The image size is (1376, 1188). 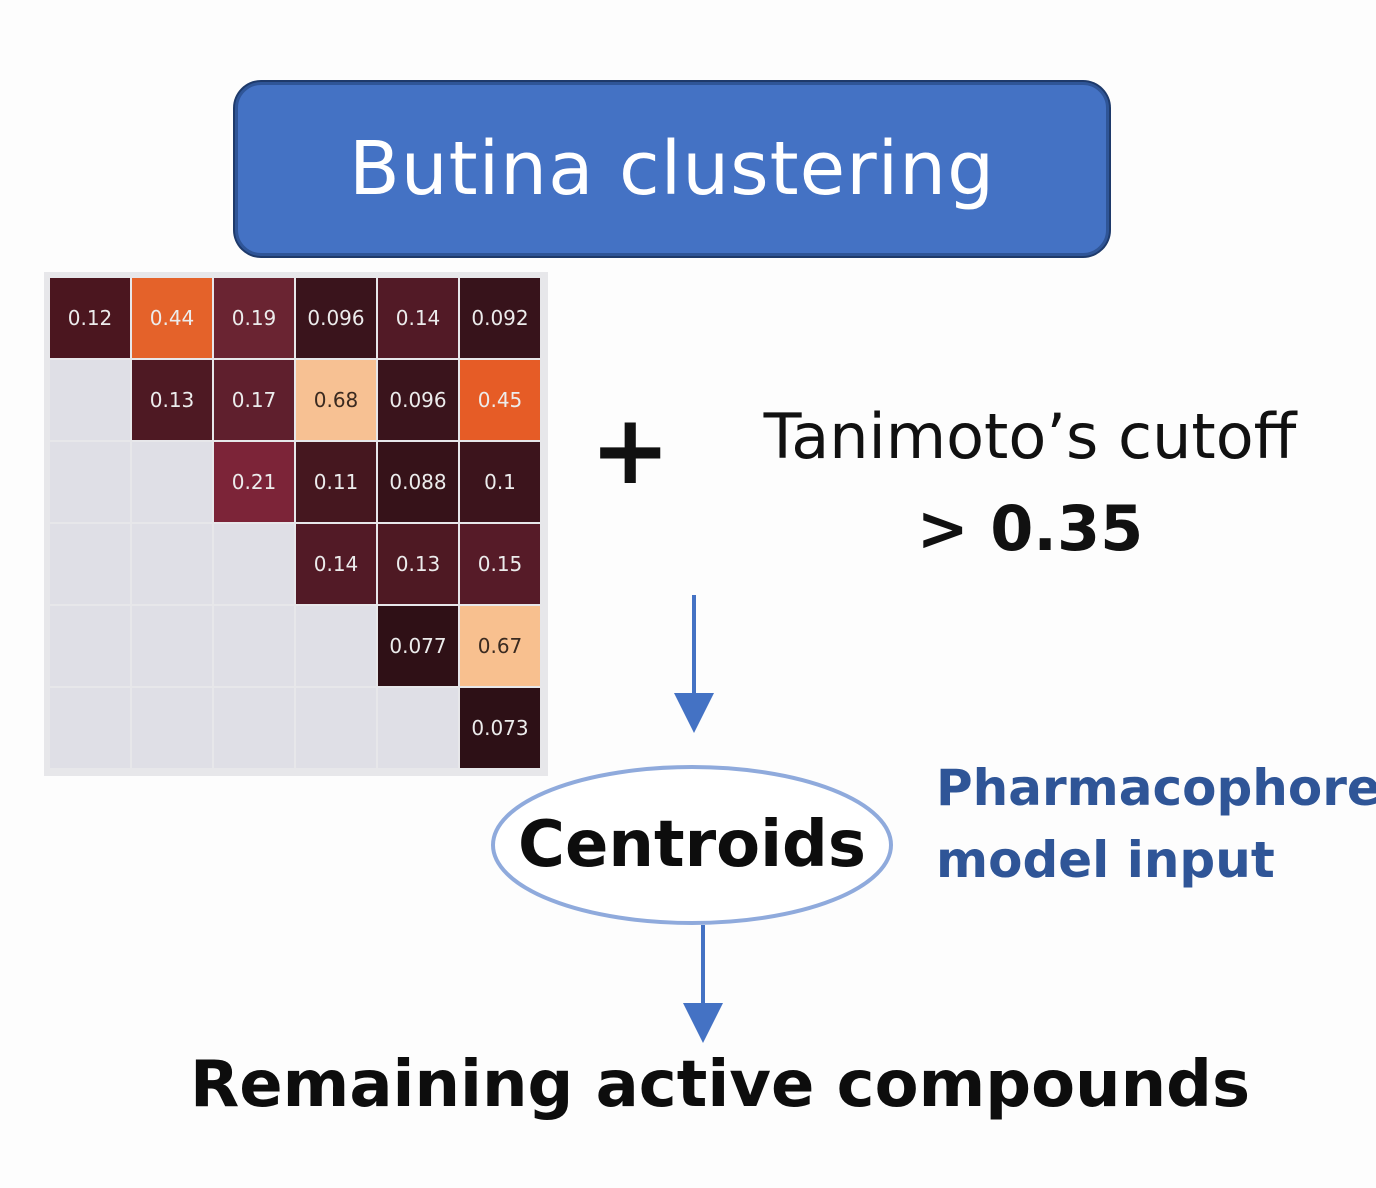 I want to click on title-box: Butina clustering, so click(x=672, y=169).